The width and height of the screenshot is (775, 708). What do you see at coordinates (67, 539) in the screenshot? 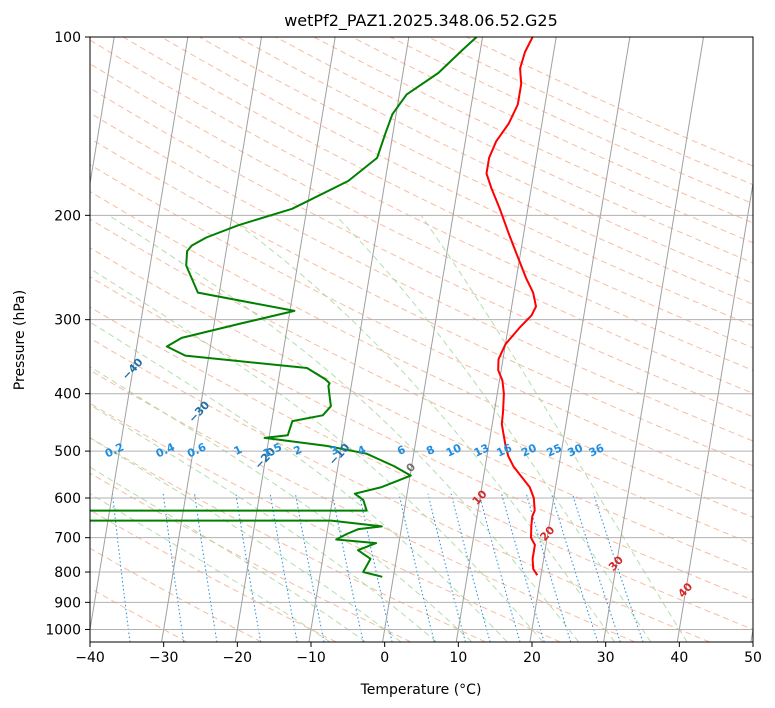
I see `y-tick-label: 700` at bounding box center [67, 539].